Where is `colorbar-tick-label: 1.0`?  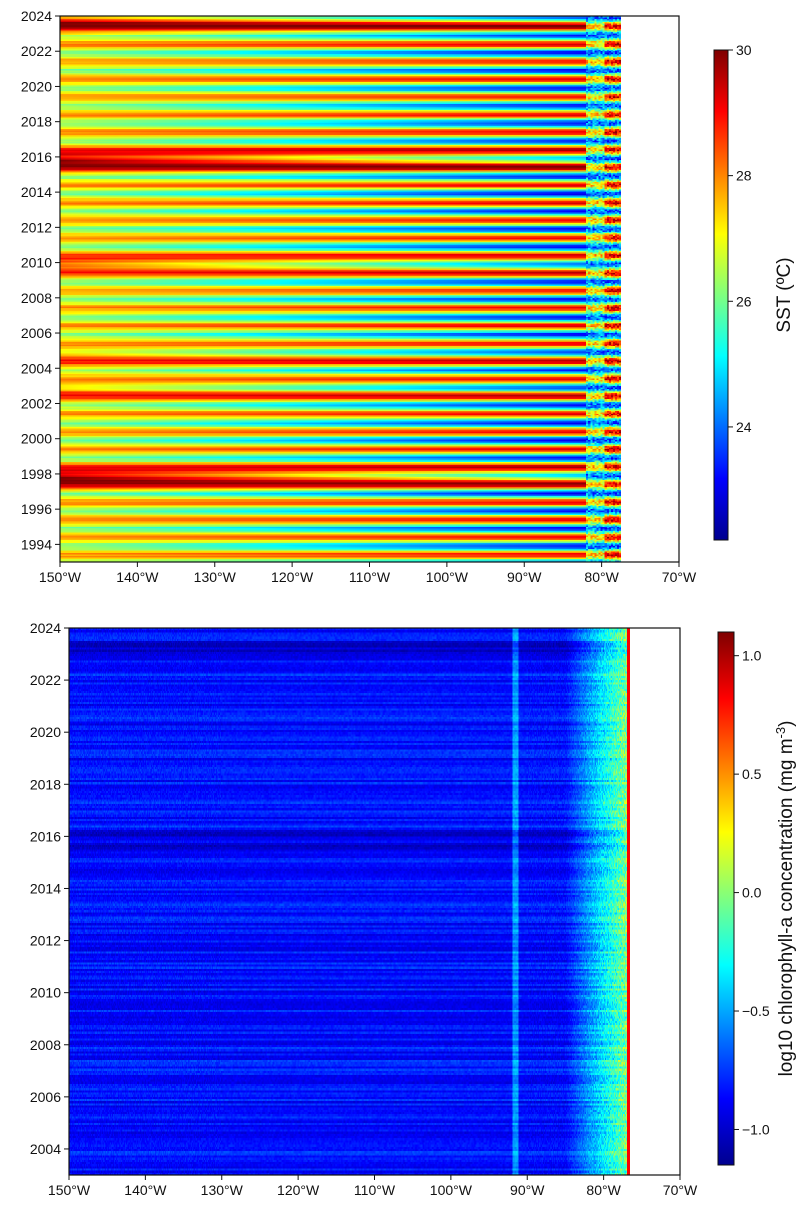
colorbar-tick-label: 1.0 is located at coordinates (752, 656).